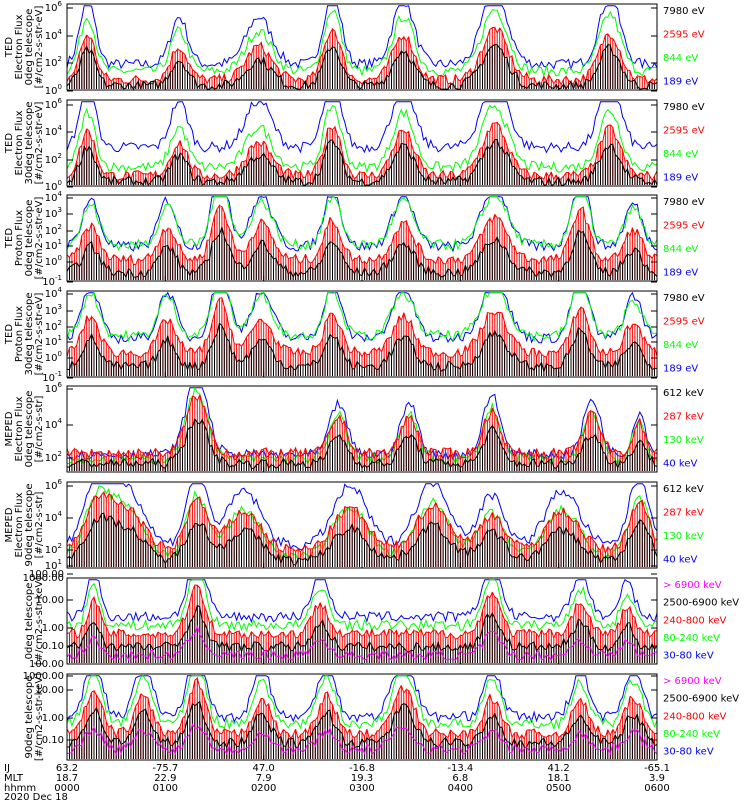 This screenshot has height=800, width=750. I want to click on y-tick-label: 1.00, so click(53, 718).